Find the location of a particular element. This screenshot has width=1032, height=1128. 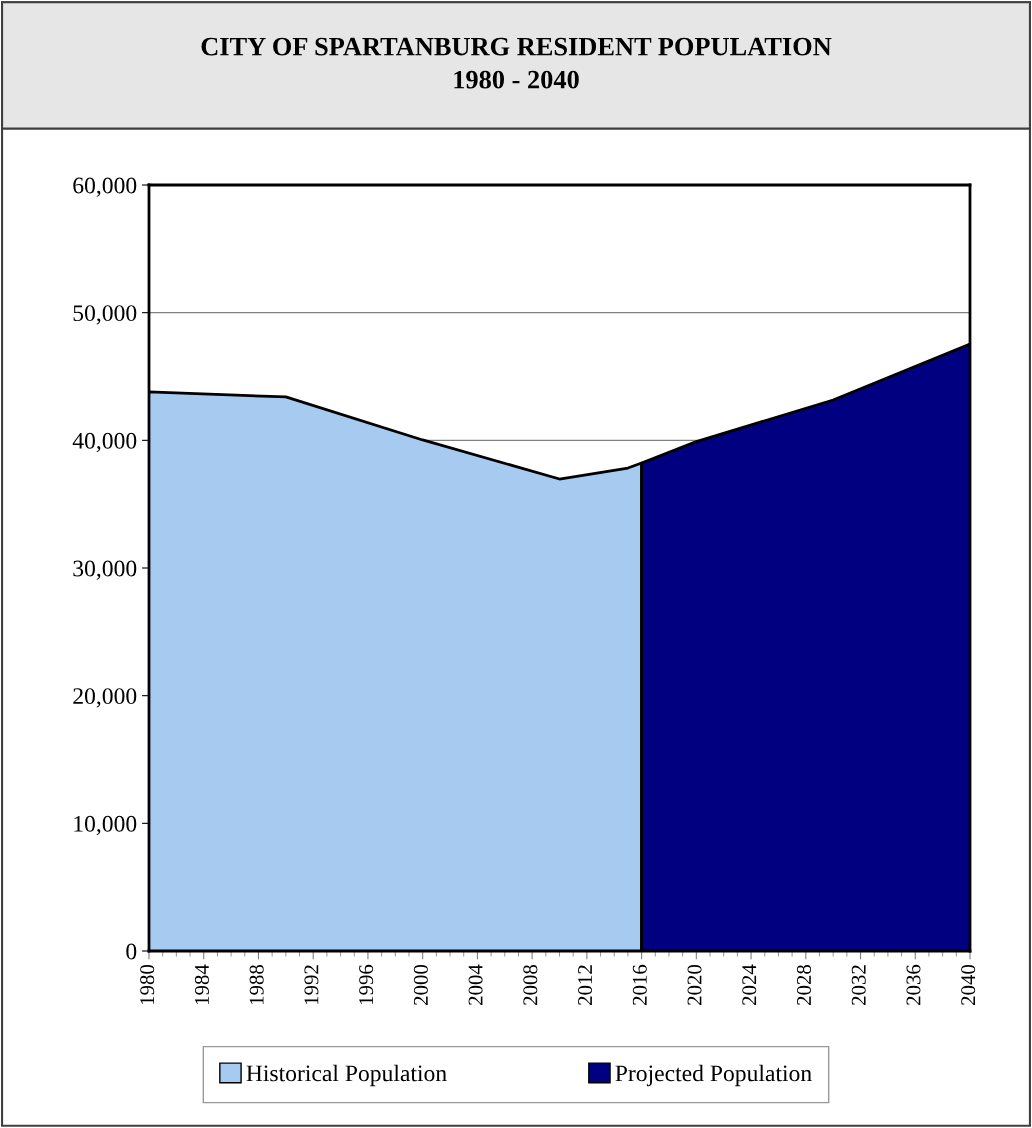

x-tick-label: 1988 is located at coordinates (256, 984).